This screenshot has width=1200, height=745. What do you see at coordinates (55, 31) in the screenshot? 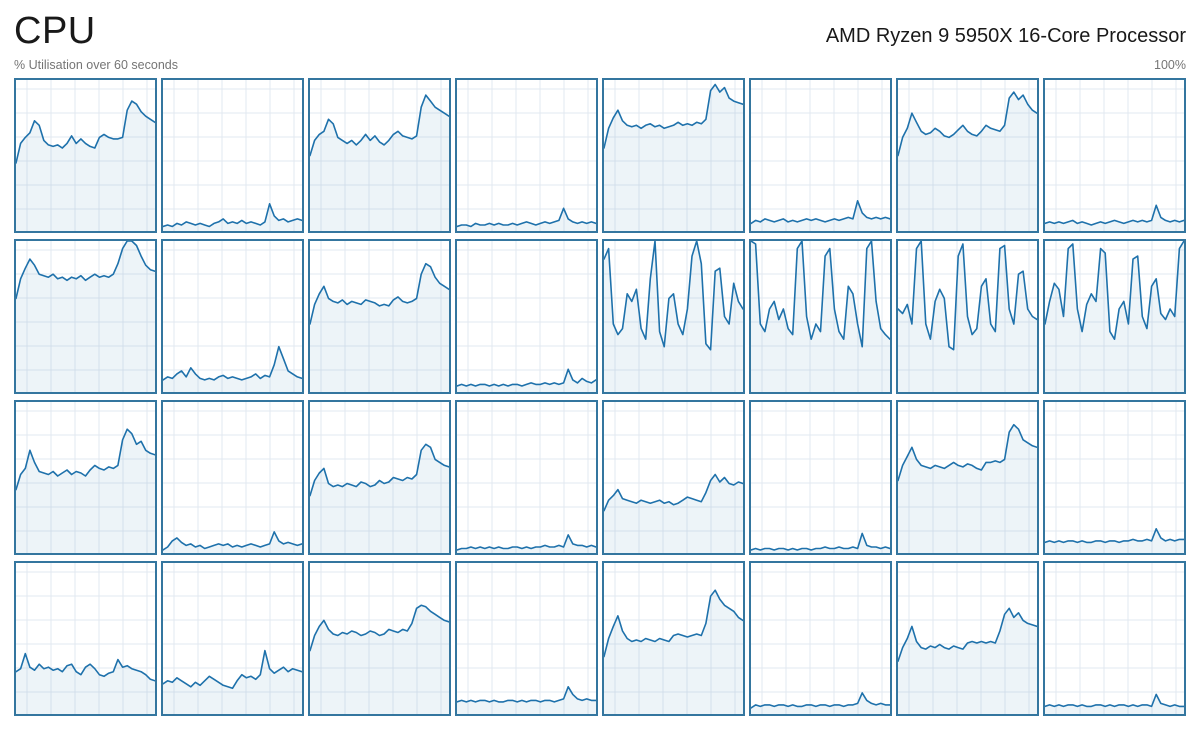
I see `page-title: CPU` at bounding box center [55, 31].